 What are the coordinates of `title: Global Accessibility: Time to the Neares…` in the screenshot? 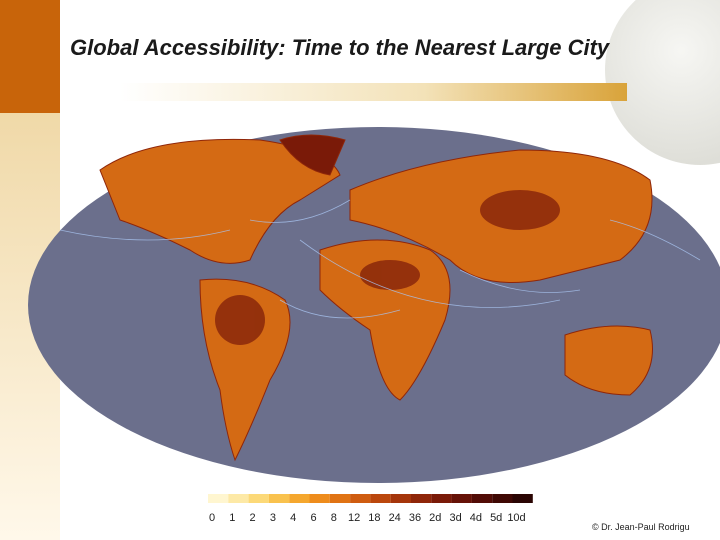 It's located at (340, 47).